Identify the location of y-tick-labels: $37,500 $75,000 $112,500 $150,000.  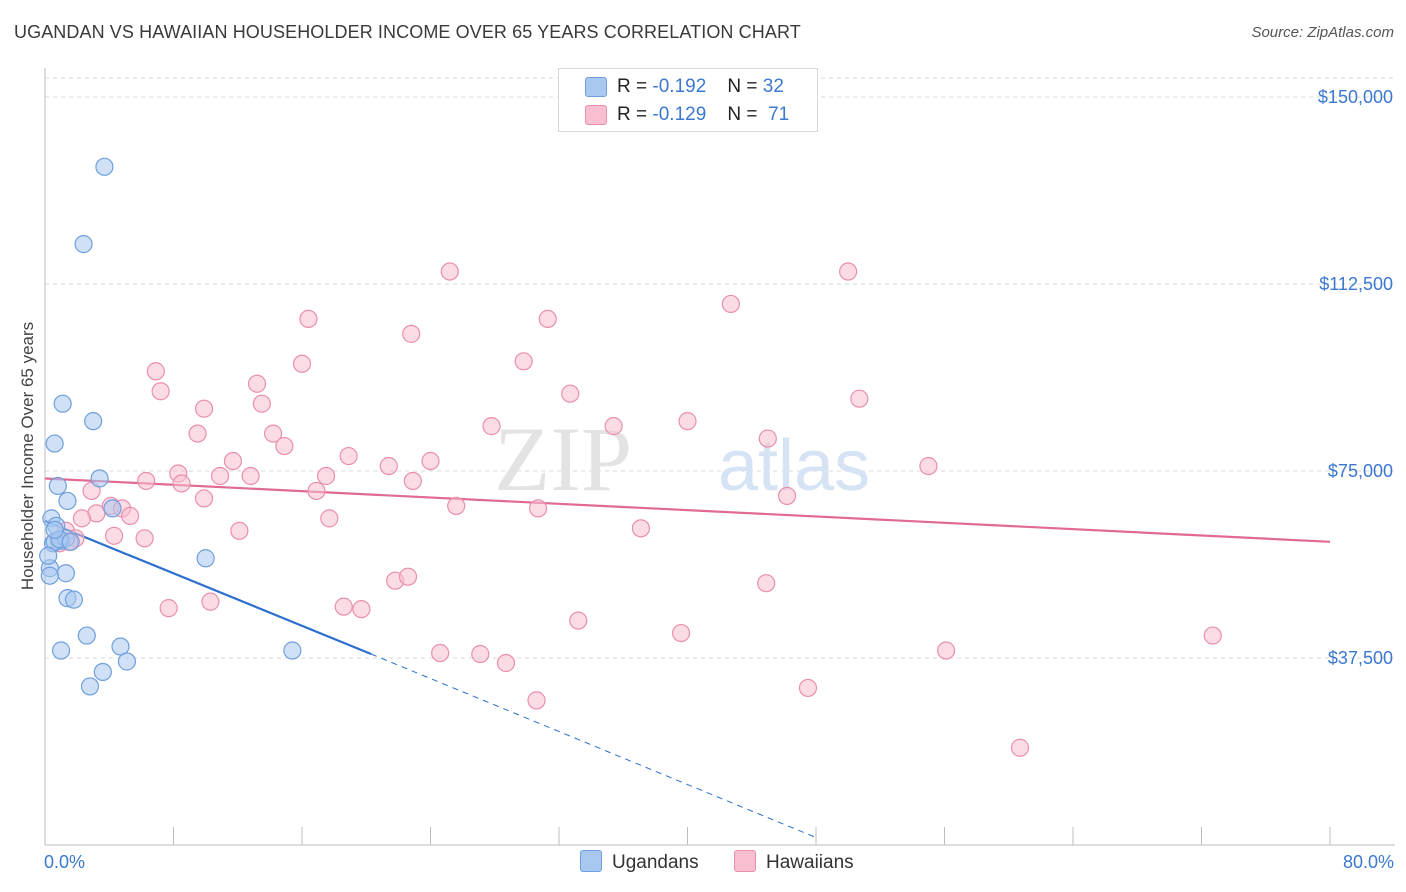
(1355, 377).